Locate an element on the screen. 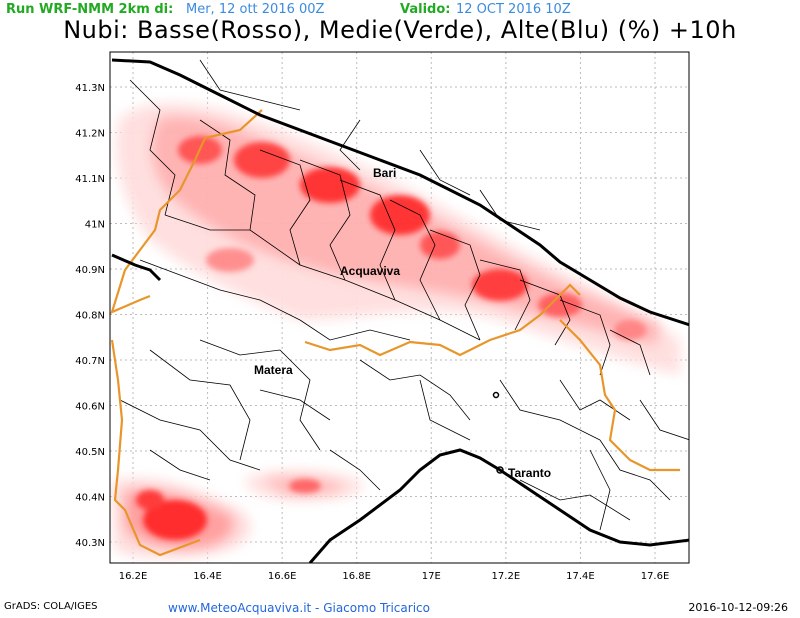 Image resolution: width=800 pixels, height=618 pixels. run-label: Run WRF-NMM 2km di: is located at coordinates (90, 9).